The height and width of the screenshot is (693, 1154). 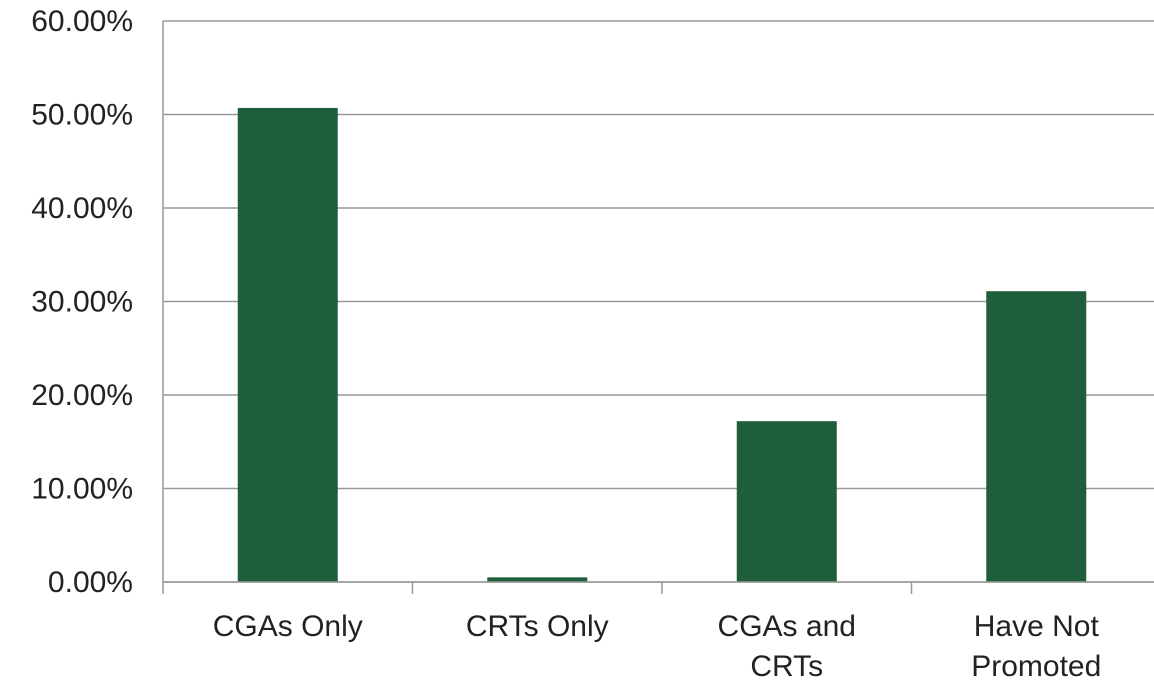 I want to click on y-tick-label: 60.00%, so click(x=82, y=21).